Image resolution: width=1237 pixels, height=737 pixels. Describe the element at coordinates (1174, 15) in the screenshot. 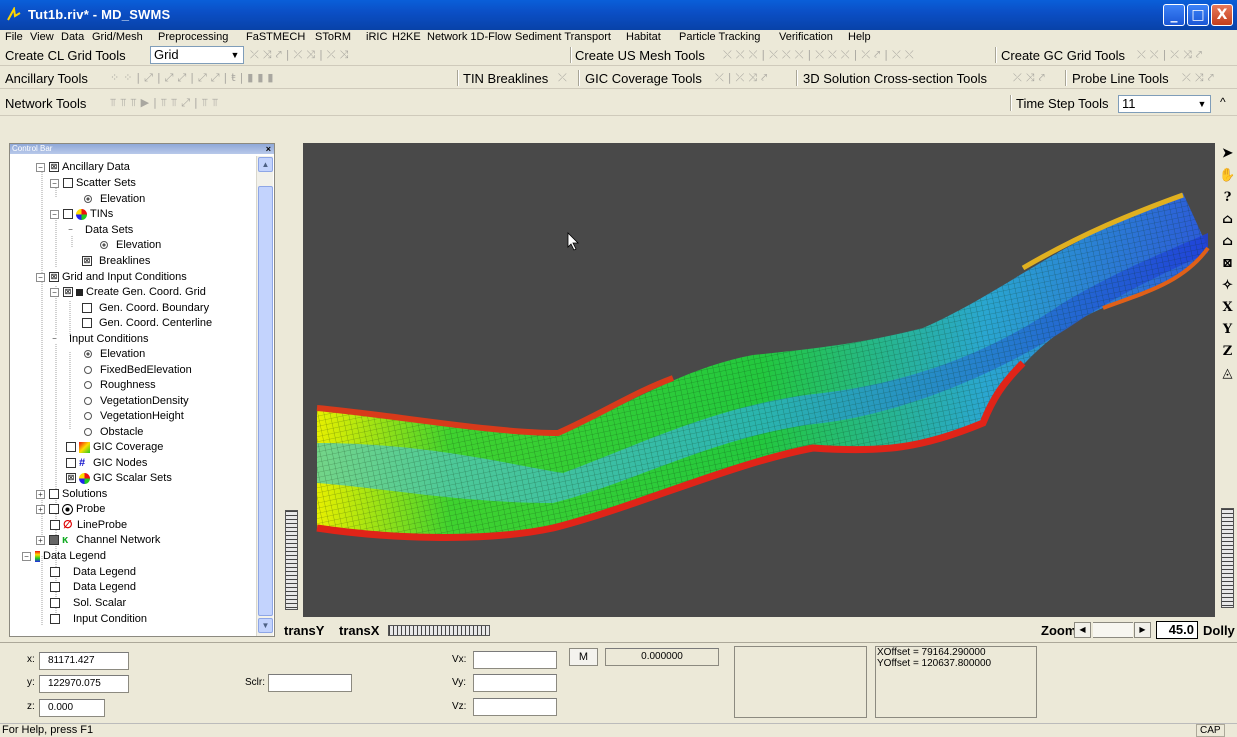

I see `minimize-button: _` at that location.